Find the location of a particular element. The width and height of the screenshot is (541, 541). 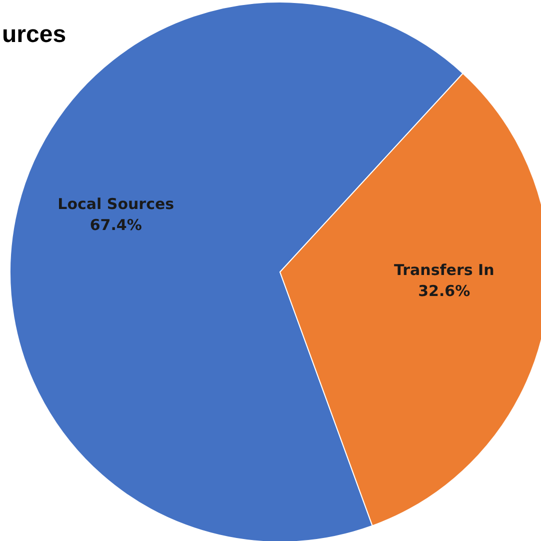

data-label: 67.4% is located at coordinates (116, 225).